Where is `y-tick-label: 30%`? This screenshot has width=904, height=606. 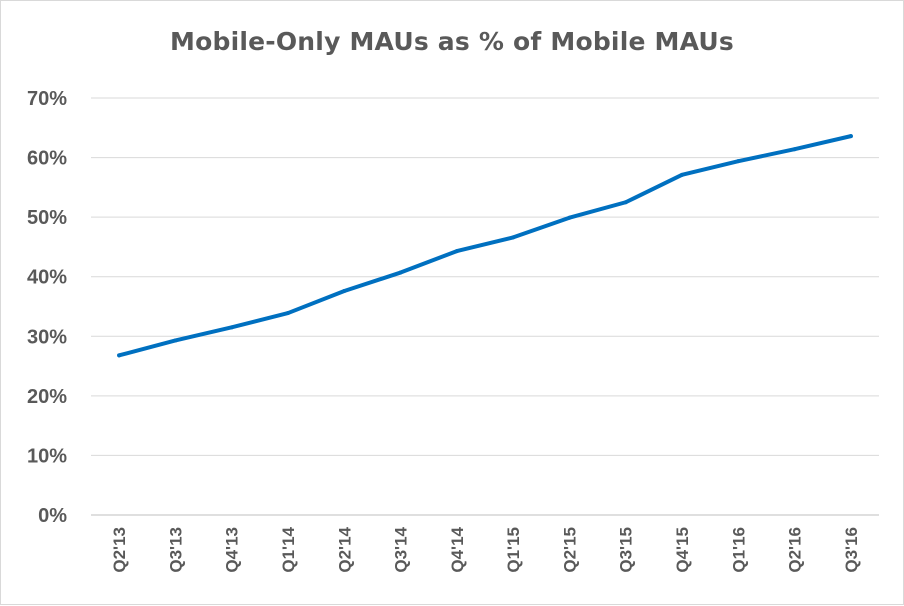
y-tick-label: 30% is located at coordinates (47, 337).